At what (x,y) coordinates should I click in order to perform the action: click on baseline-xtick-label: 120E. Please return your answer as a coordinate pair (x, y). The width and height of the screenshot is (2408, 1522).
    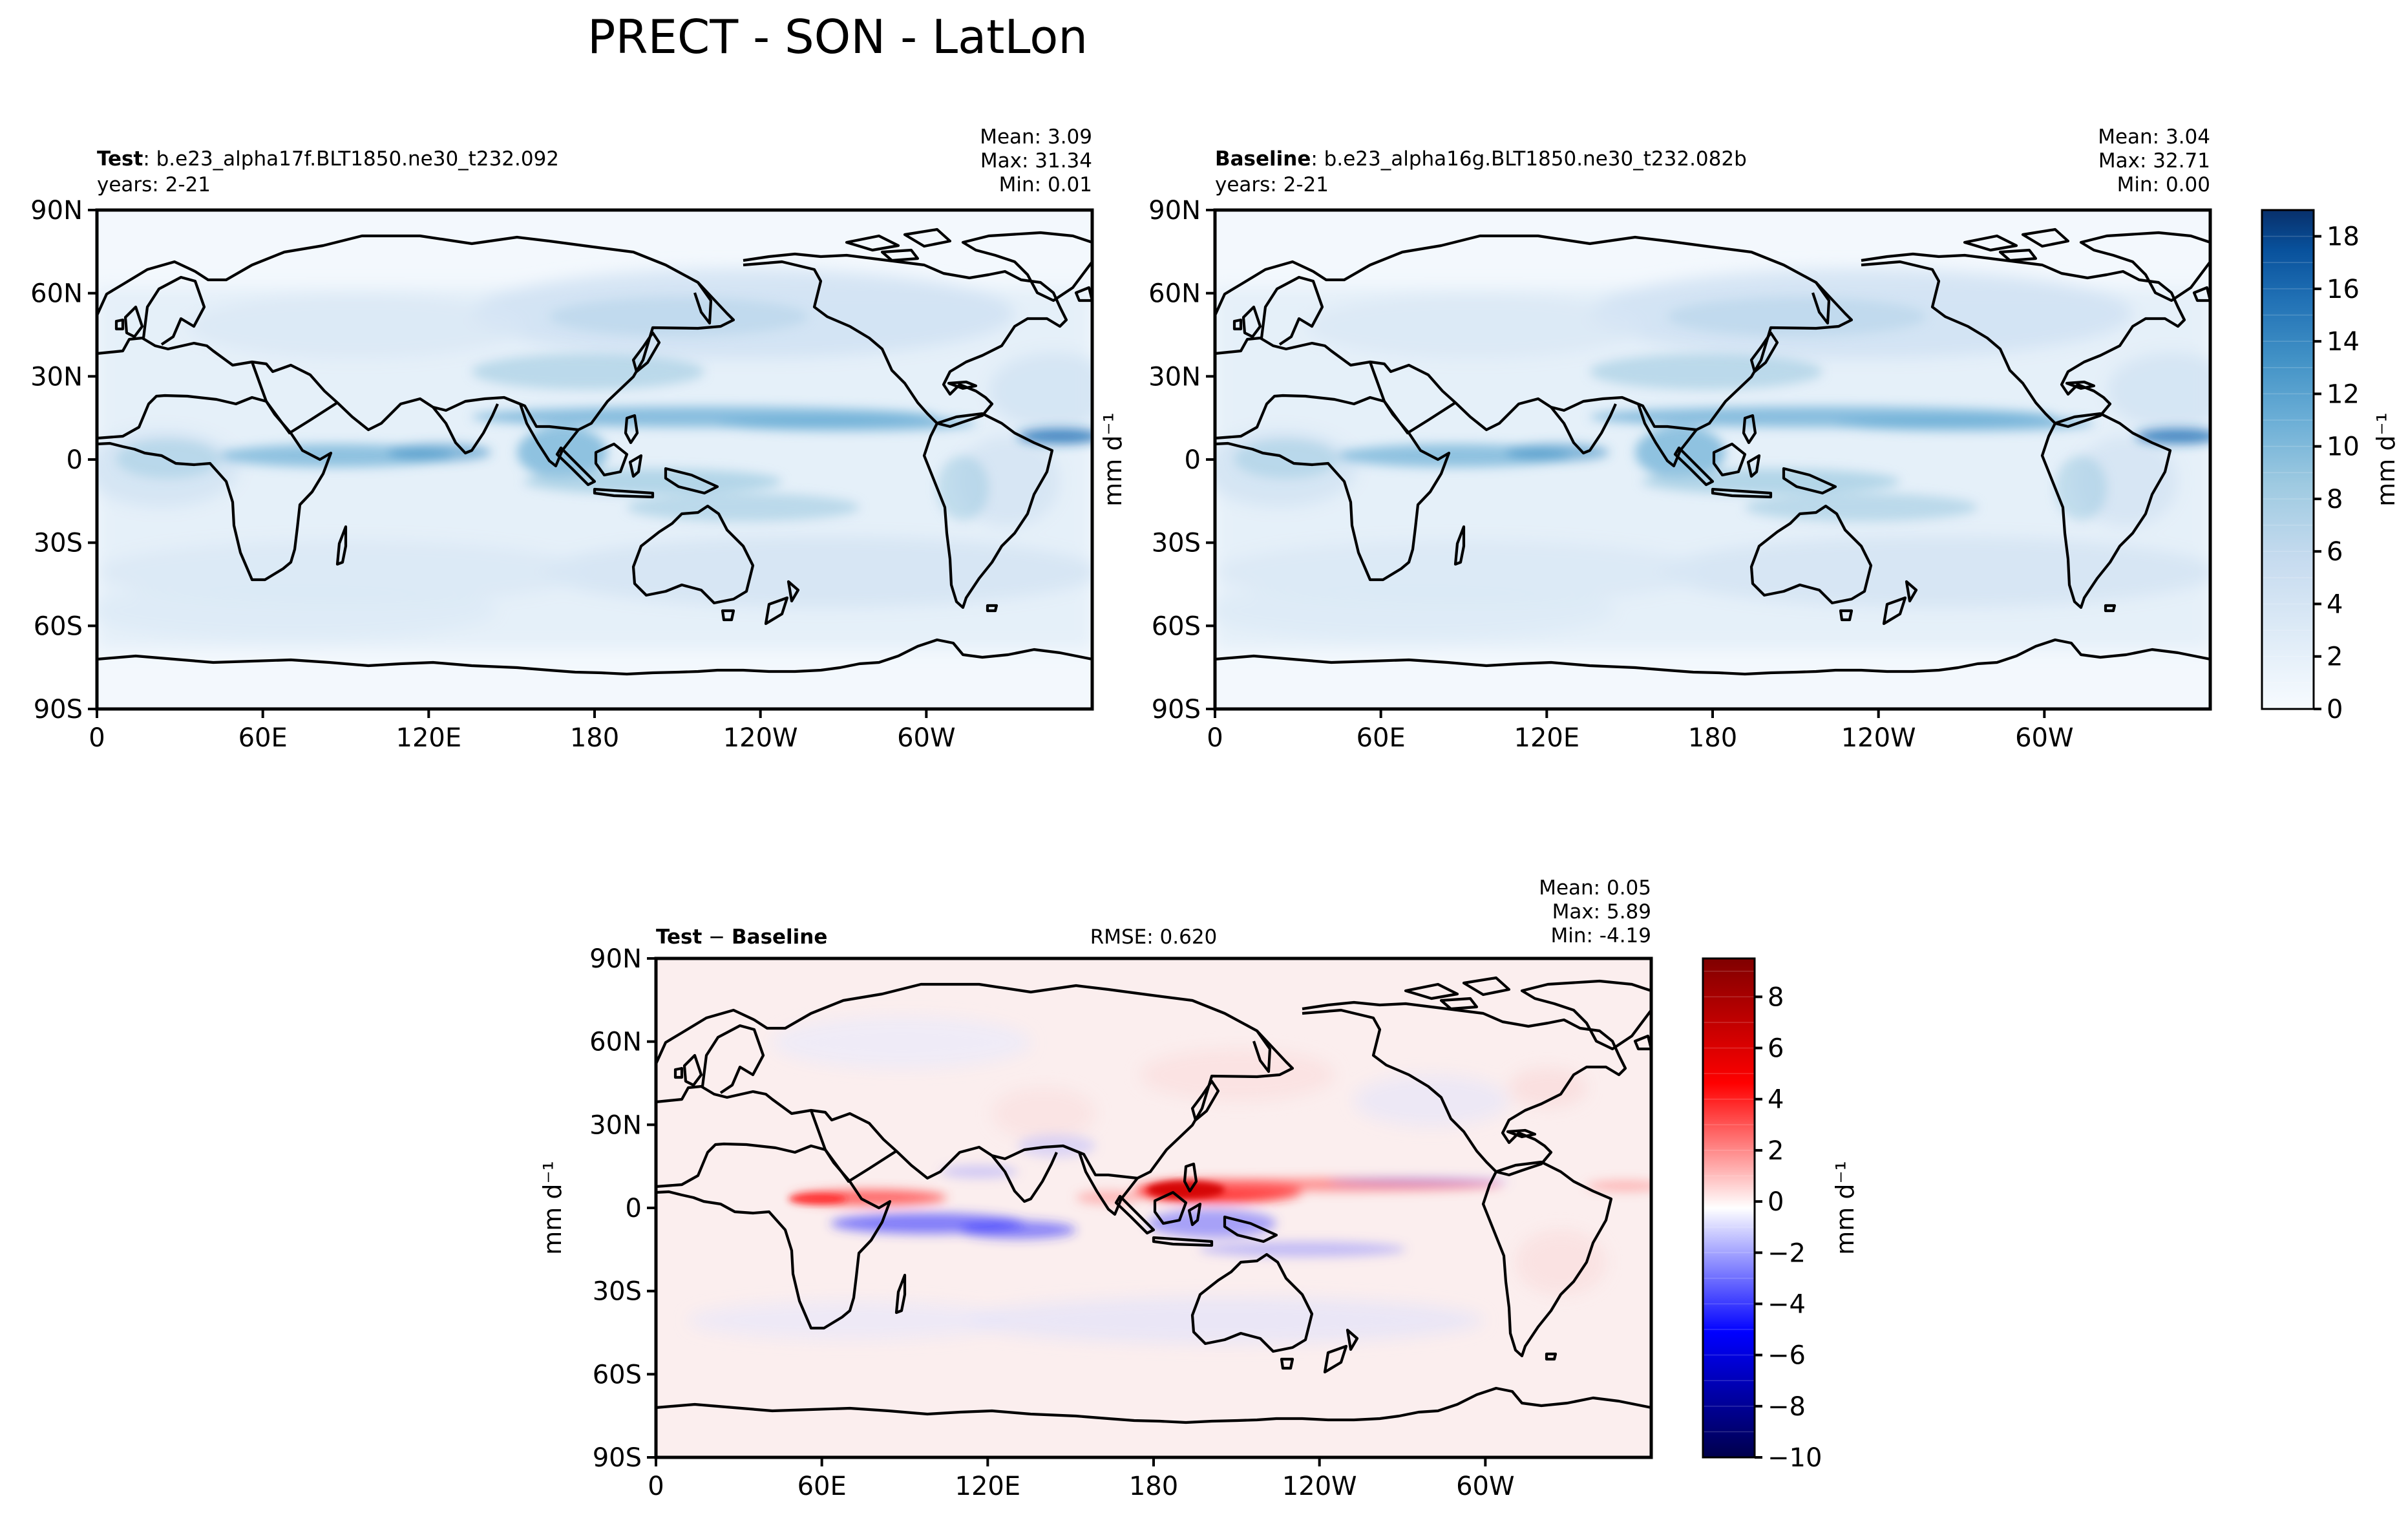
    Looking at the image, I should click on (1547, 738).